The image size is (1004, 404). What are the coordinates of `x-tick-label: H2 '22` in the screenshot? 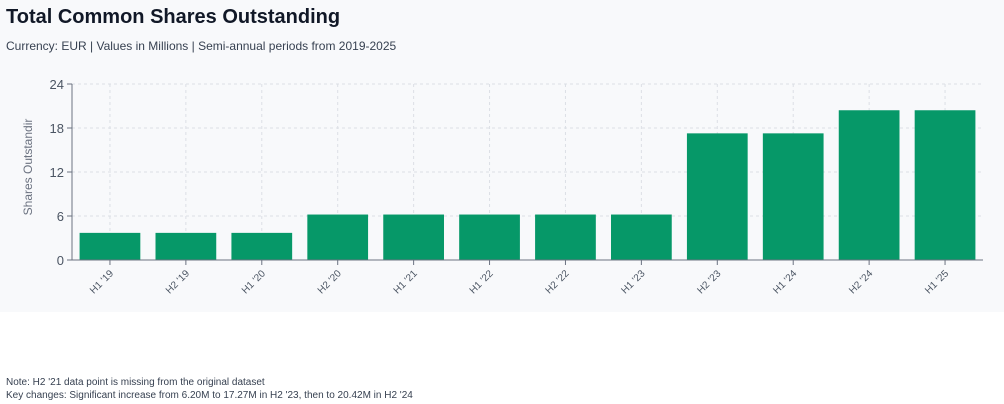 It's located at (558, 282).